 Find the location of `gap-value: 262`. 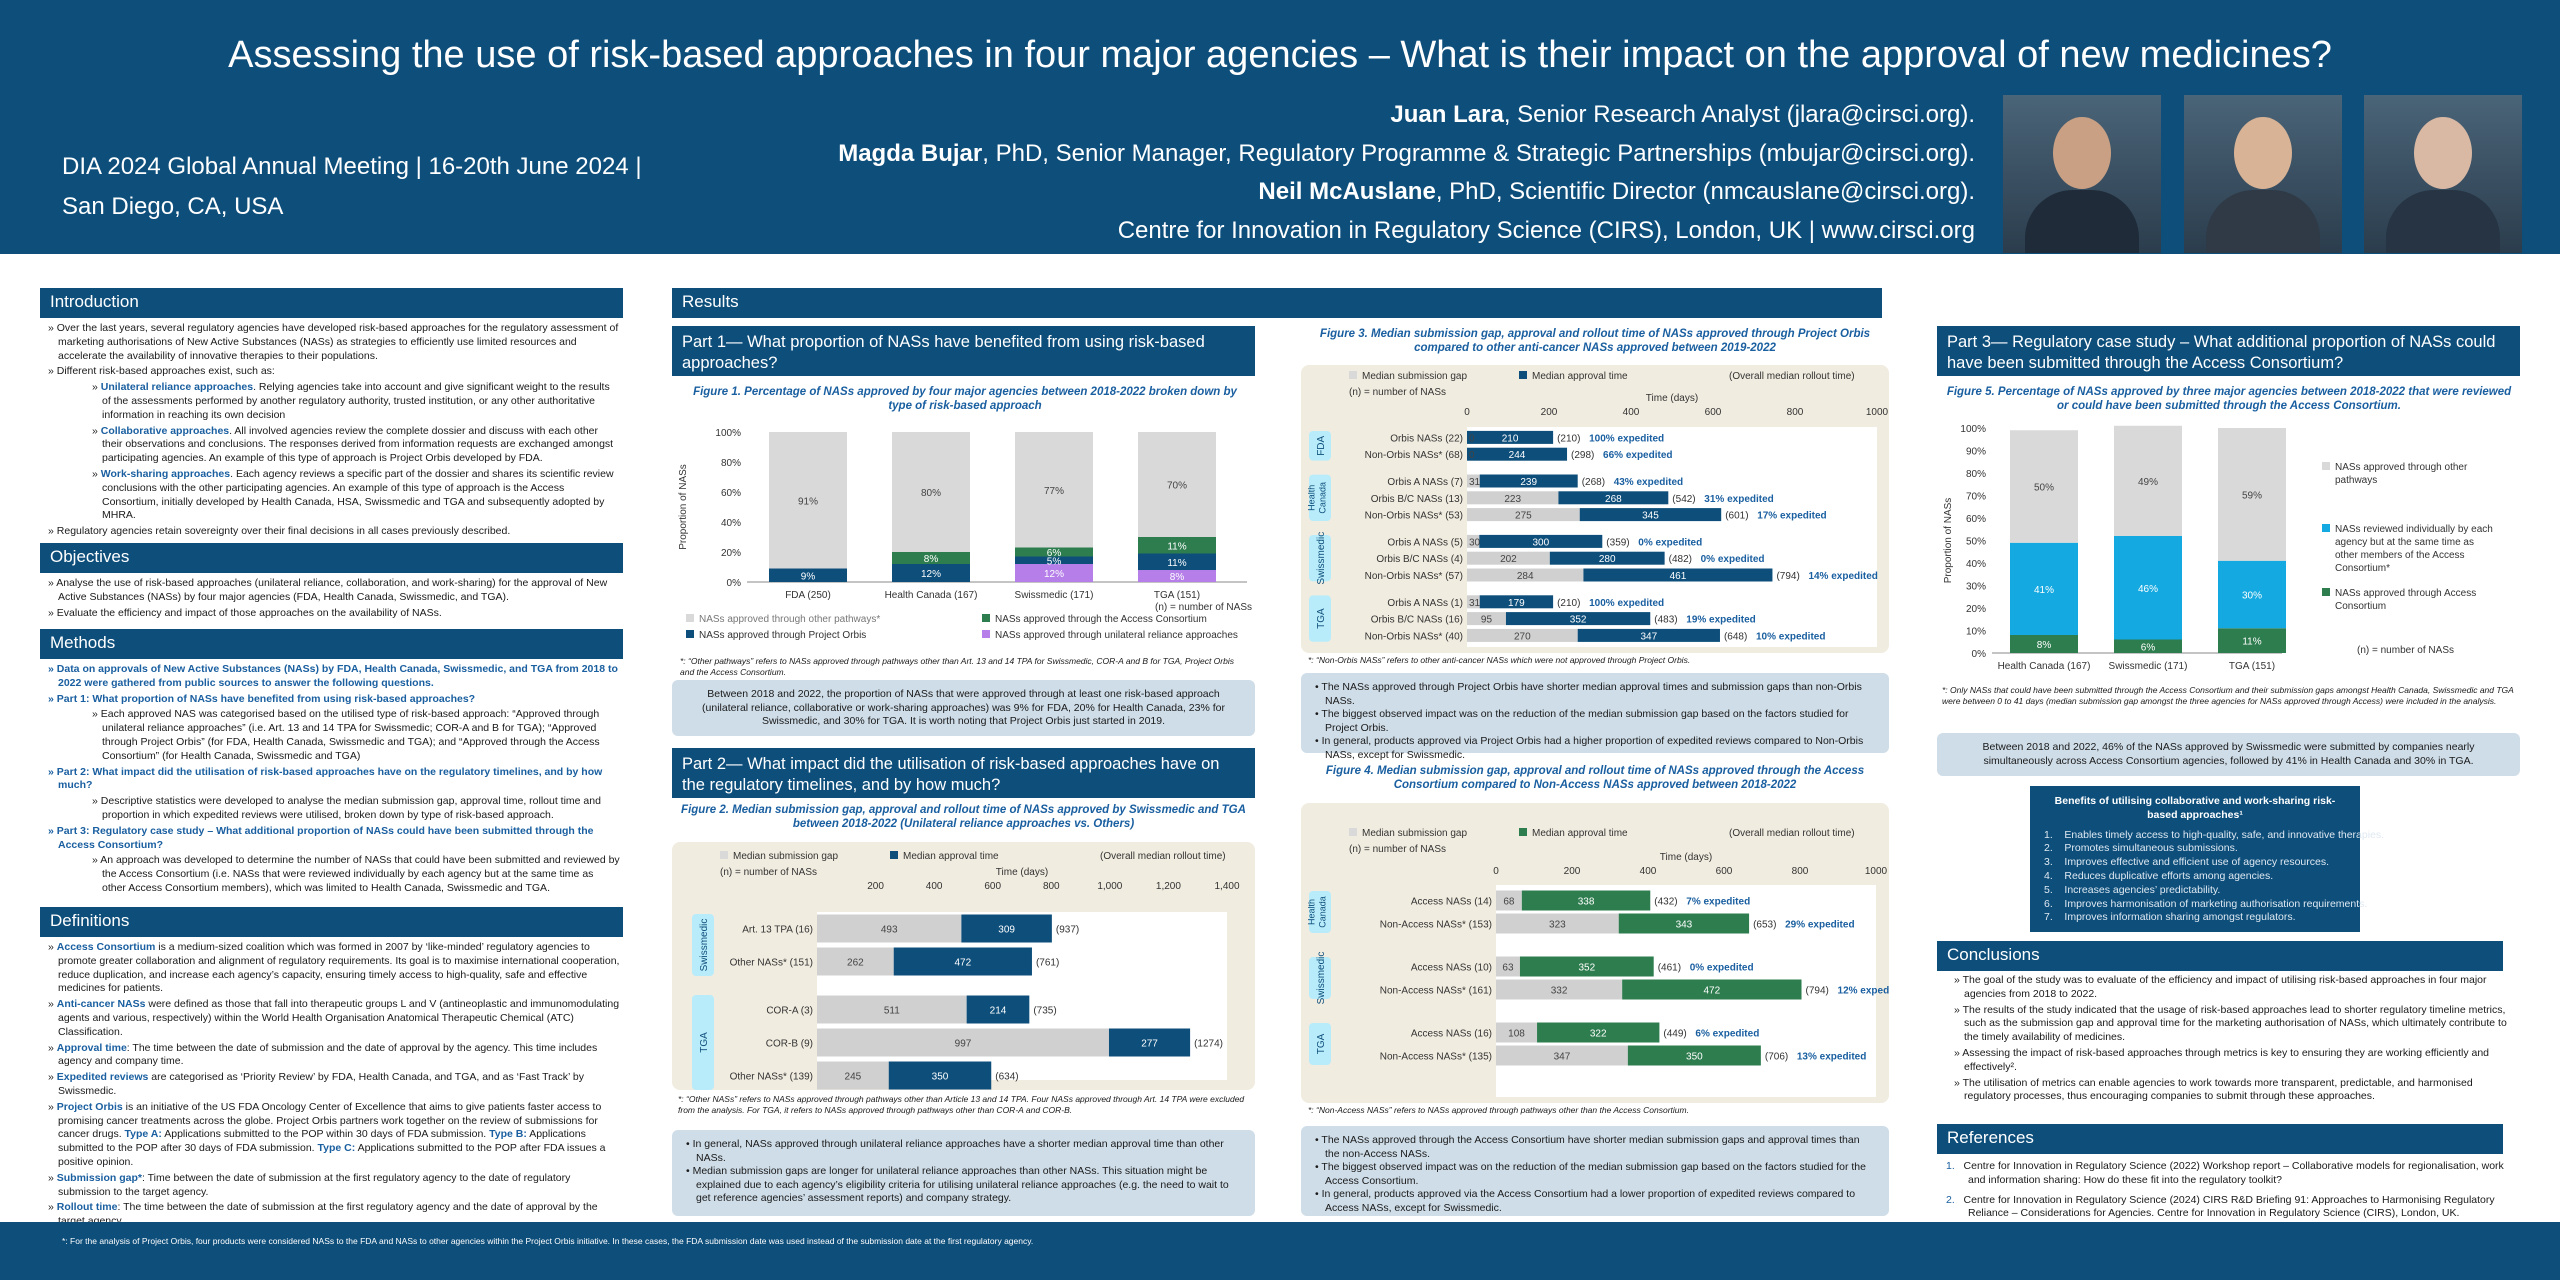

gap-value: 262 is located at coordinates (855, 963).